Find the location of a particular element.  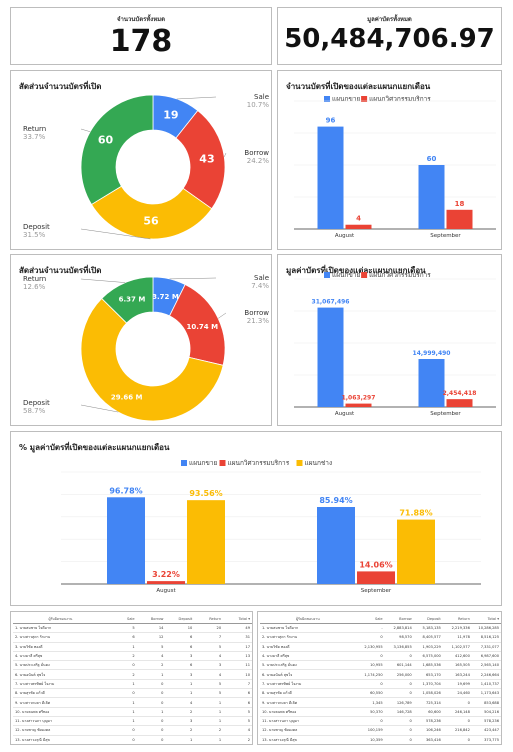

table-cell: 126,789 is located at coordinates (399, 702).